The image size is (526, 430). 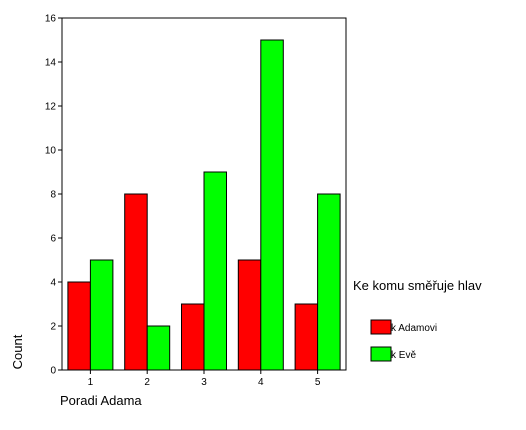 What do you see at coordinates (51, 63) in the screenshot?
I see `y-tick-label: 14` at bounding box center [51, 63].